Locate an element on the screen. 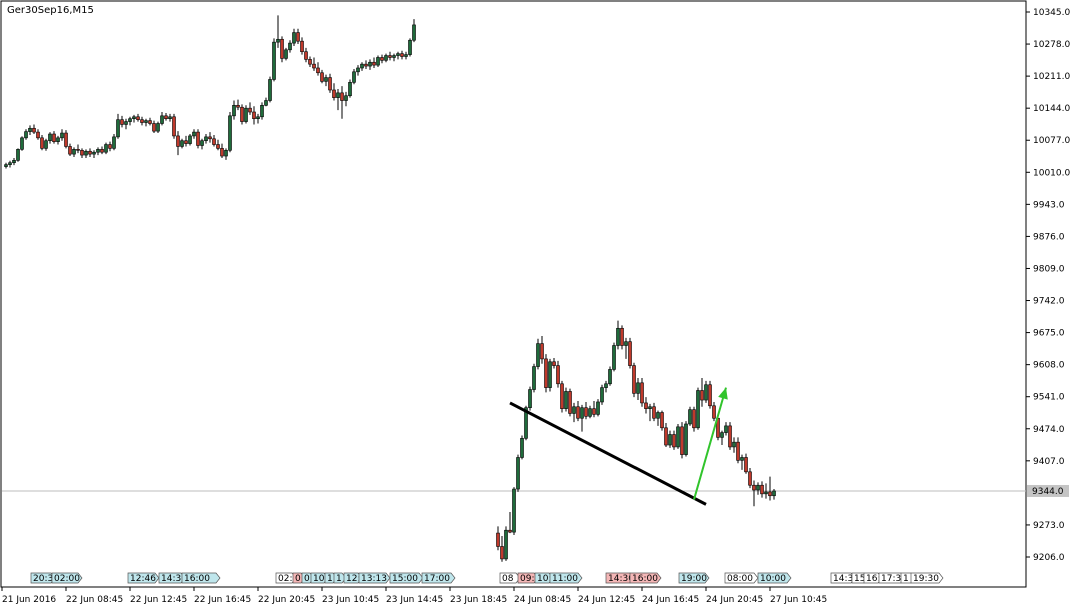 The height and width of the screenshot is (609, 1075). event-marker-label: 15:00 is located at coordinates (405, 579).